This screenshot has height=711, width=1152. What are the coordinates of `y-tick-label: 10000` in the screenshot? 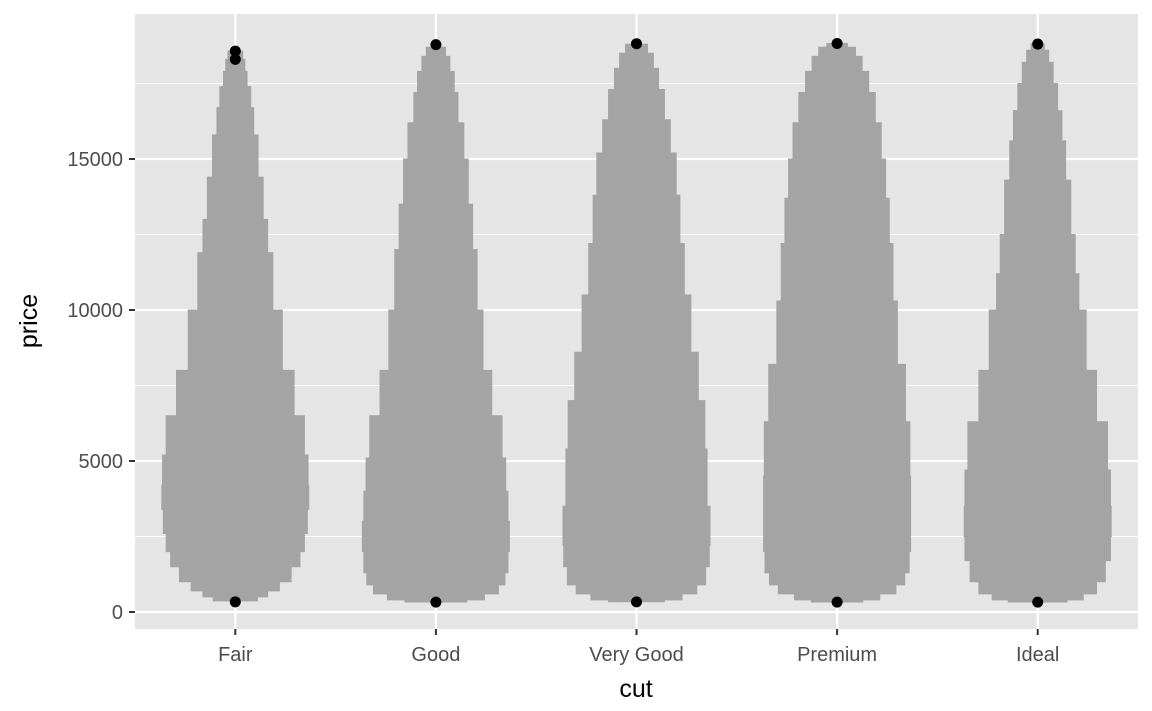 It's located at (95, 311).